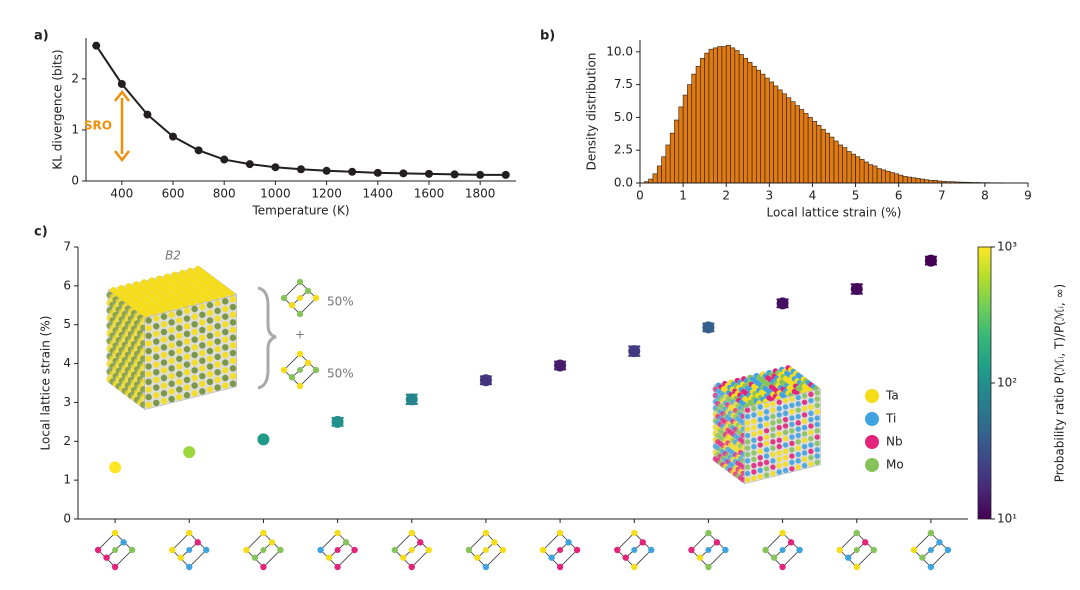  What do you see at coordinates (58, 109) in the screenshot?
I see `y-axis-label: KL divergence (bits)` at bounding box center [58, 109].